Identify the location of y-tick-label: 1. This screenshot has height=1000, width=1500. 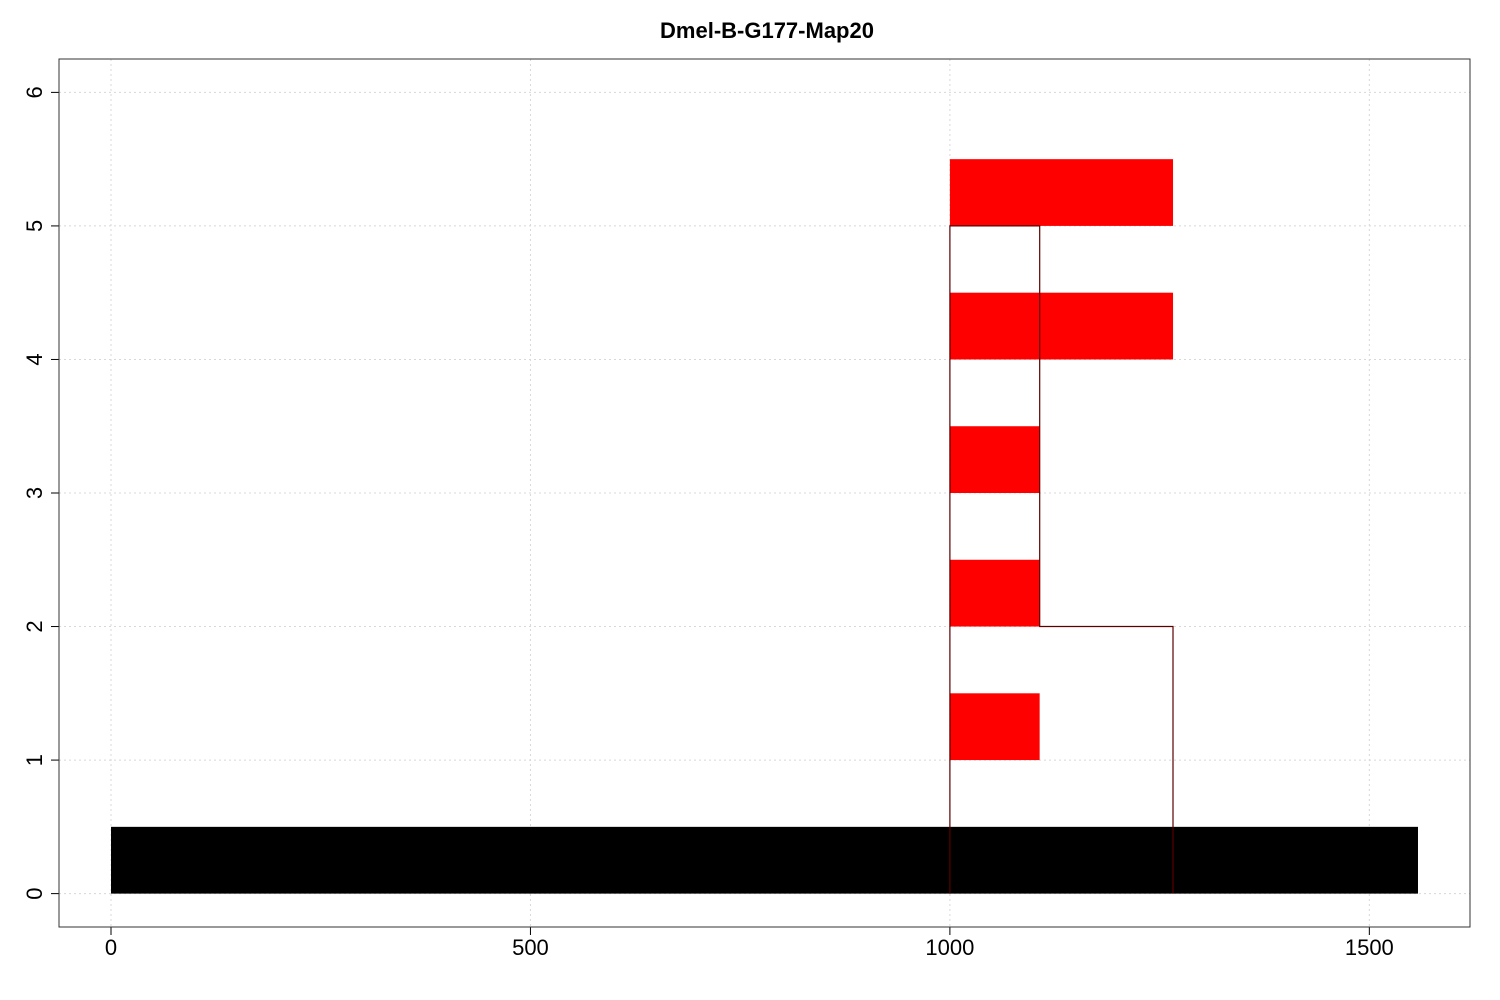
(34, 760).